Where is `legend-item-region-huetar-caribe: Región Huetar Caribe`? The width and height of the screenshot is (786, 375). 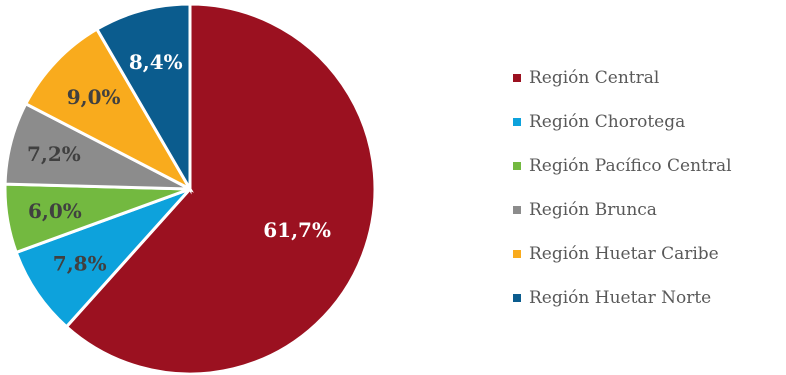 legend-item-region-huetar-caribe: Región Huetar Caribe is located at coordinates (616, 254).